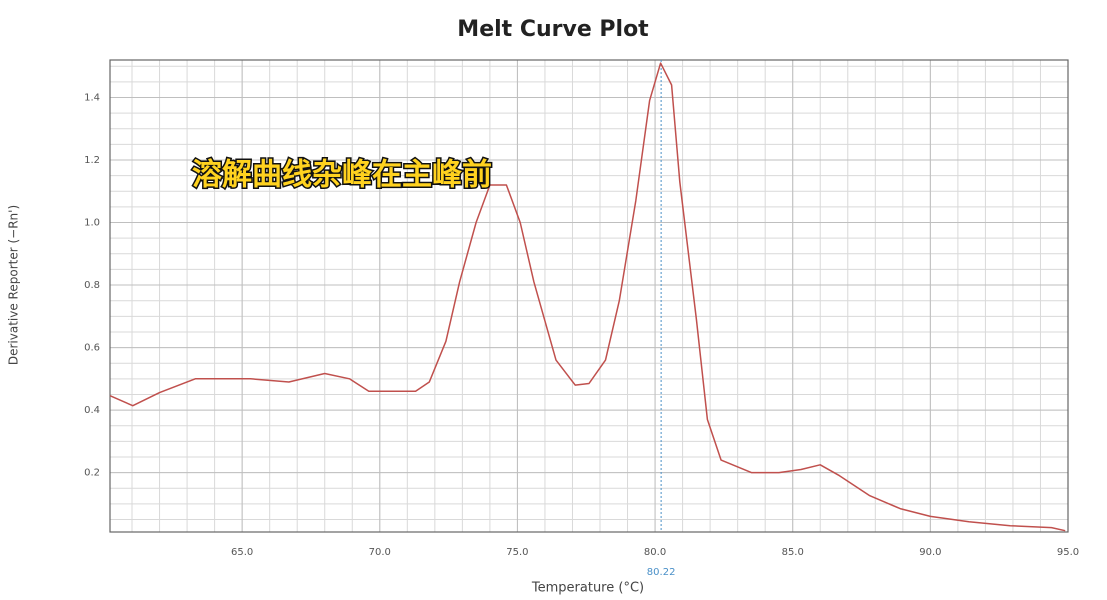 This screenshot has width=1107, height=600. I want to click on x-tick-label: 65.0, so click(242, 552).